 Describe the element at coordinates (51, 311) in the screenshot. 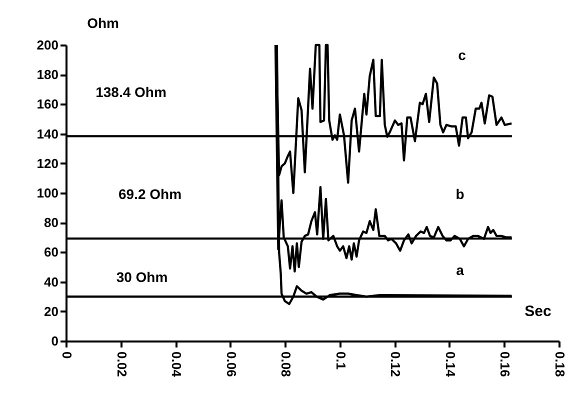

I see `y-tick-label: 20` at that location.